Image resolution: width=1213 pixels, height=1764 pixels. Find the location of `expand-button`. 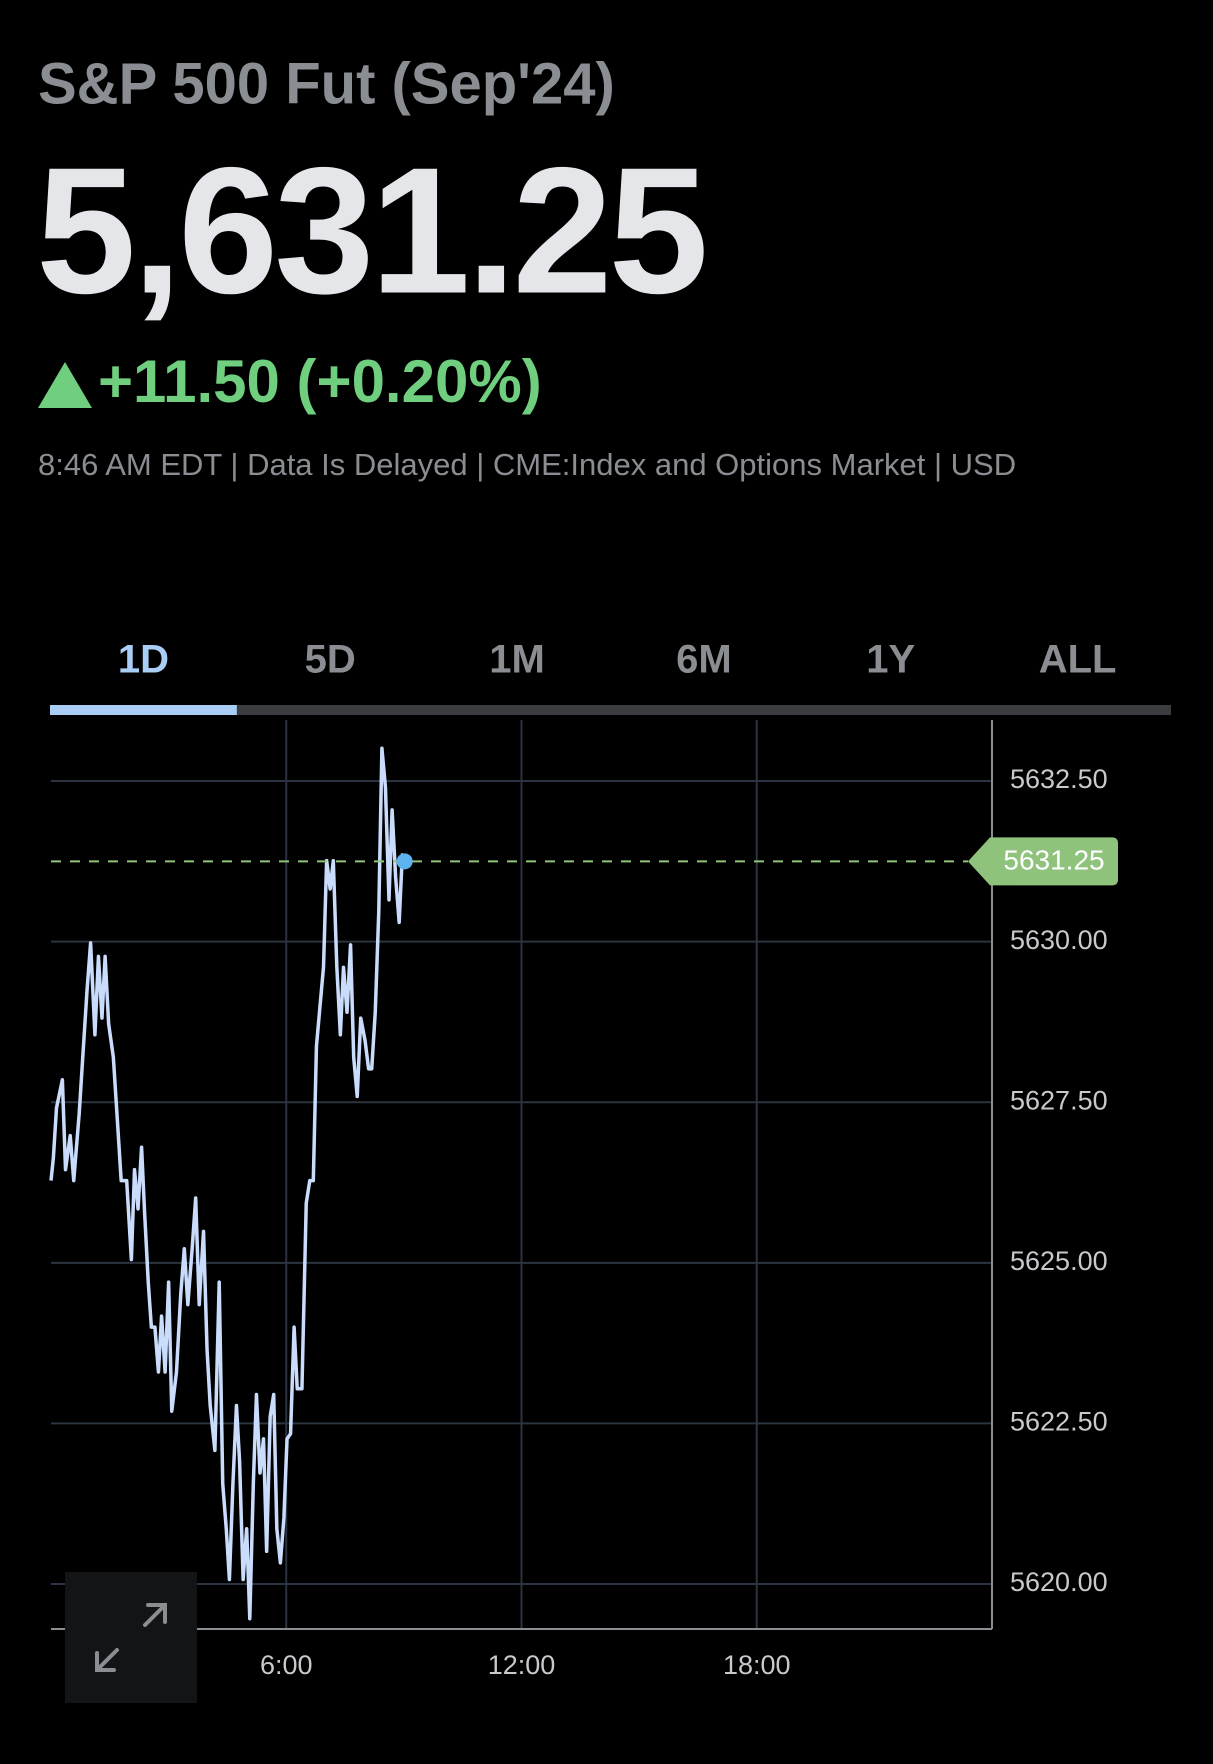

expand-button is located at coordinates (131, 1637).